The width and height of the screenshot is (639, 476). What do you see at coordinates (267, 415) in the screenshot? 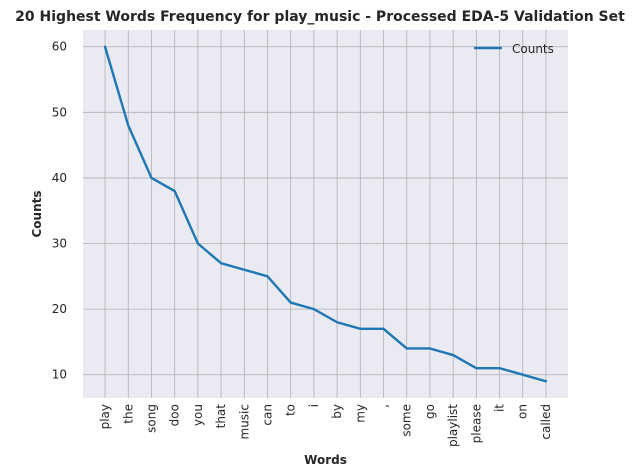
I see `x-tick-label: can` at bounding box center [267, 415].